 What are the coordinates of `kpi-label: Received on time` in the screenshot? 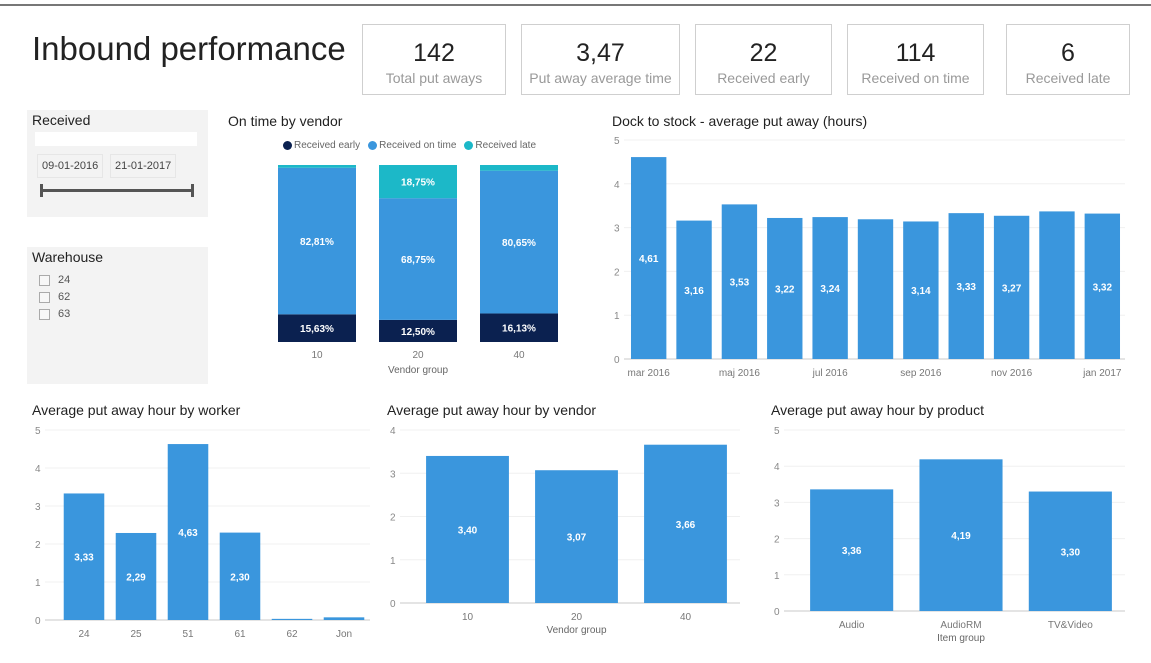 It's located at (915, 78).